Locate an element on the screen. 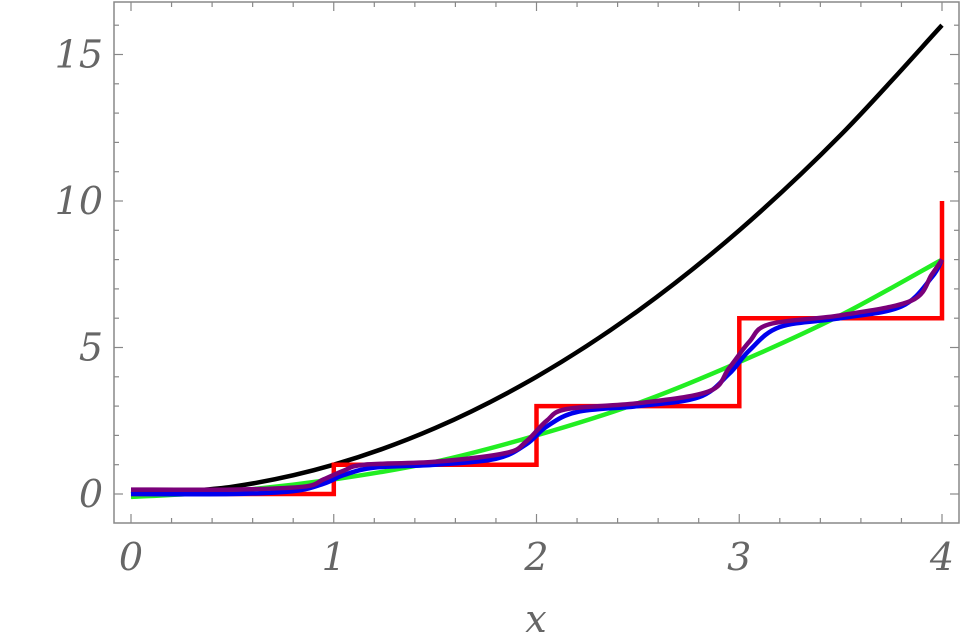  x-tick-label: 1 is located at coordinates (334, 557).